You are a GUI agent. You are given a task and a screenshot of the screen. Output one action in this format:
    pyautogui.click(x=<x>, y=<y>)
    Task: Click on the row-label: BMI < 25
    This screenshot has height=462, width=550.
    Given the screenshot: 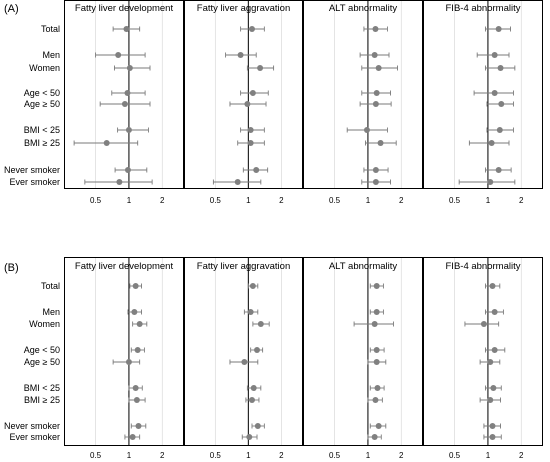 What is the action you would take?
    pyautogui.click(x=42, y=130)
    